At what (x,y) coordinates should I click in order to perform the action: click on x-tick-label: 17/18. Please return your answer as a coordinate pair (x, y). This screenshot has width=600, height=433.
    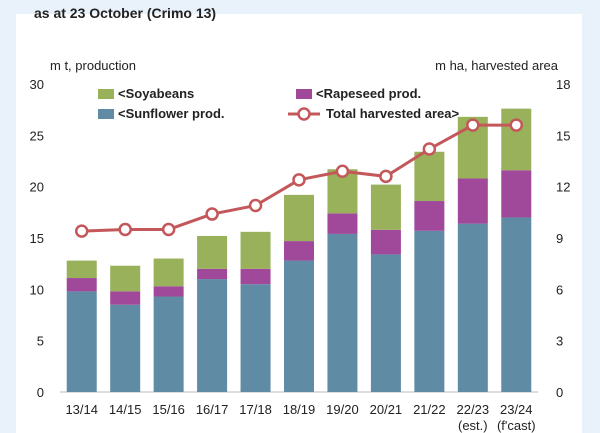
    Looking at the image, I should click on (255, 409).